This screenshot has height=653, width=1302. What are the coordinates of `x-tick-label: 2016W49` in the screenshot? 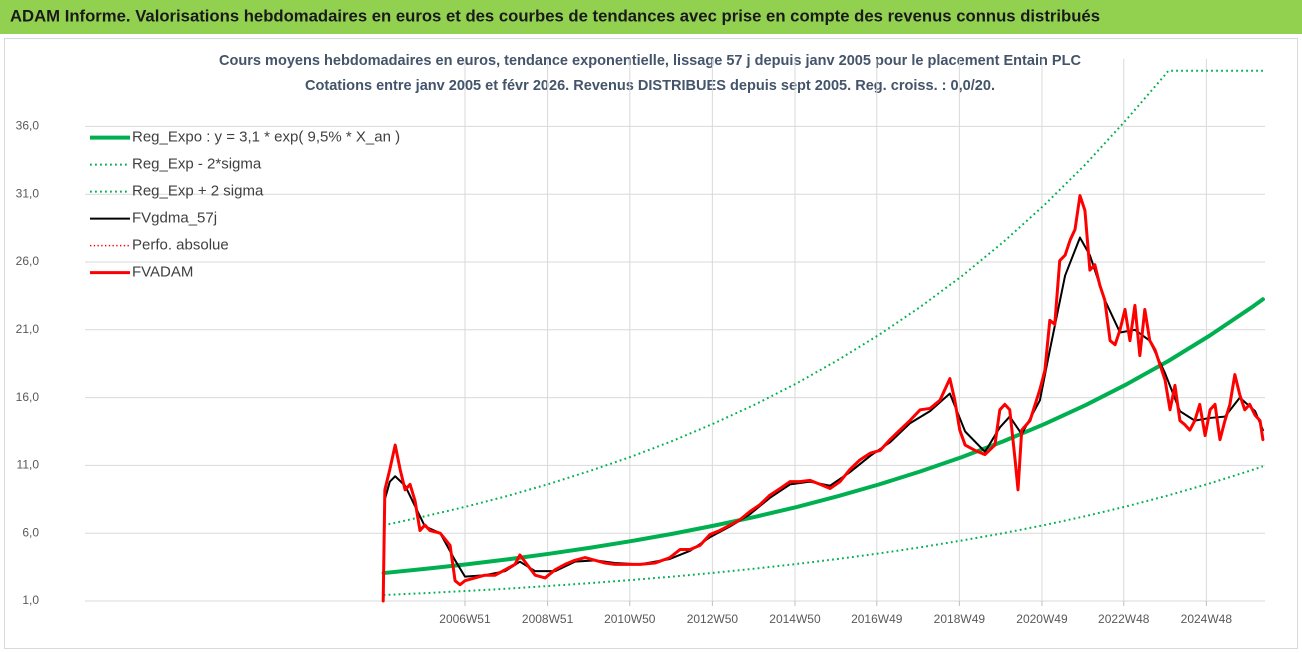 It's located at (877, 619).